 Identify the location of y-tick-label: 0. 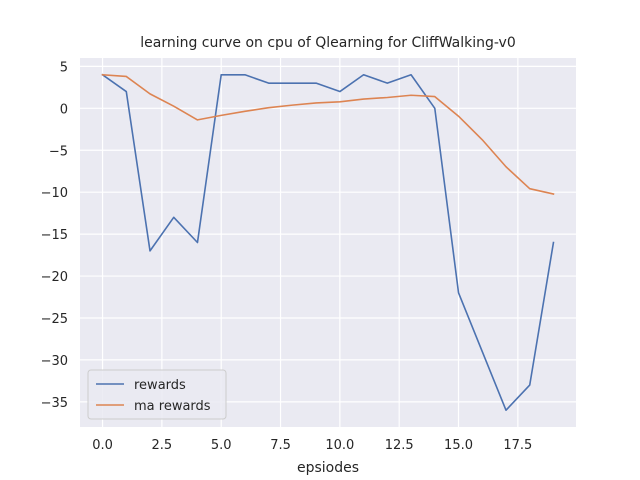
(64, 109).